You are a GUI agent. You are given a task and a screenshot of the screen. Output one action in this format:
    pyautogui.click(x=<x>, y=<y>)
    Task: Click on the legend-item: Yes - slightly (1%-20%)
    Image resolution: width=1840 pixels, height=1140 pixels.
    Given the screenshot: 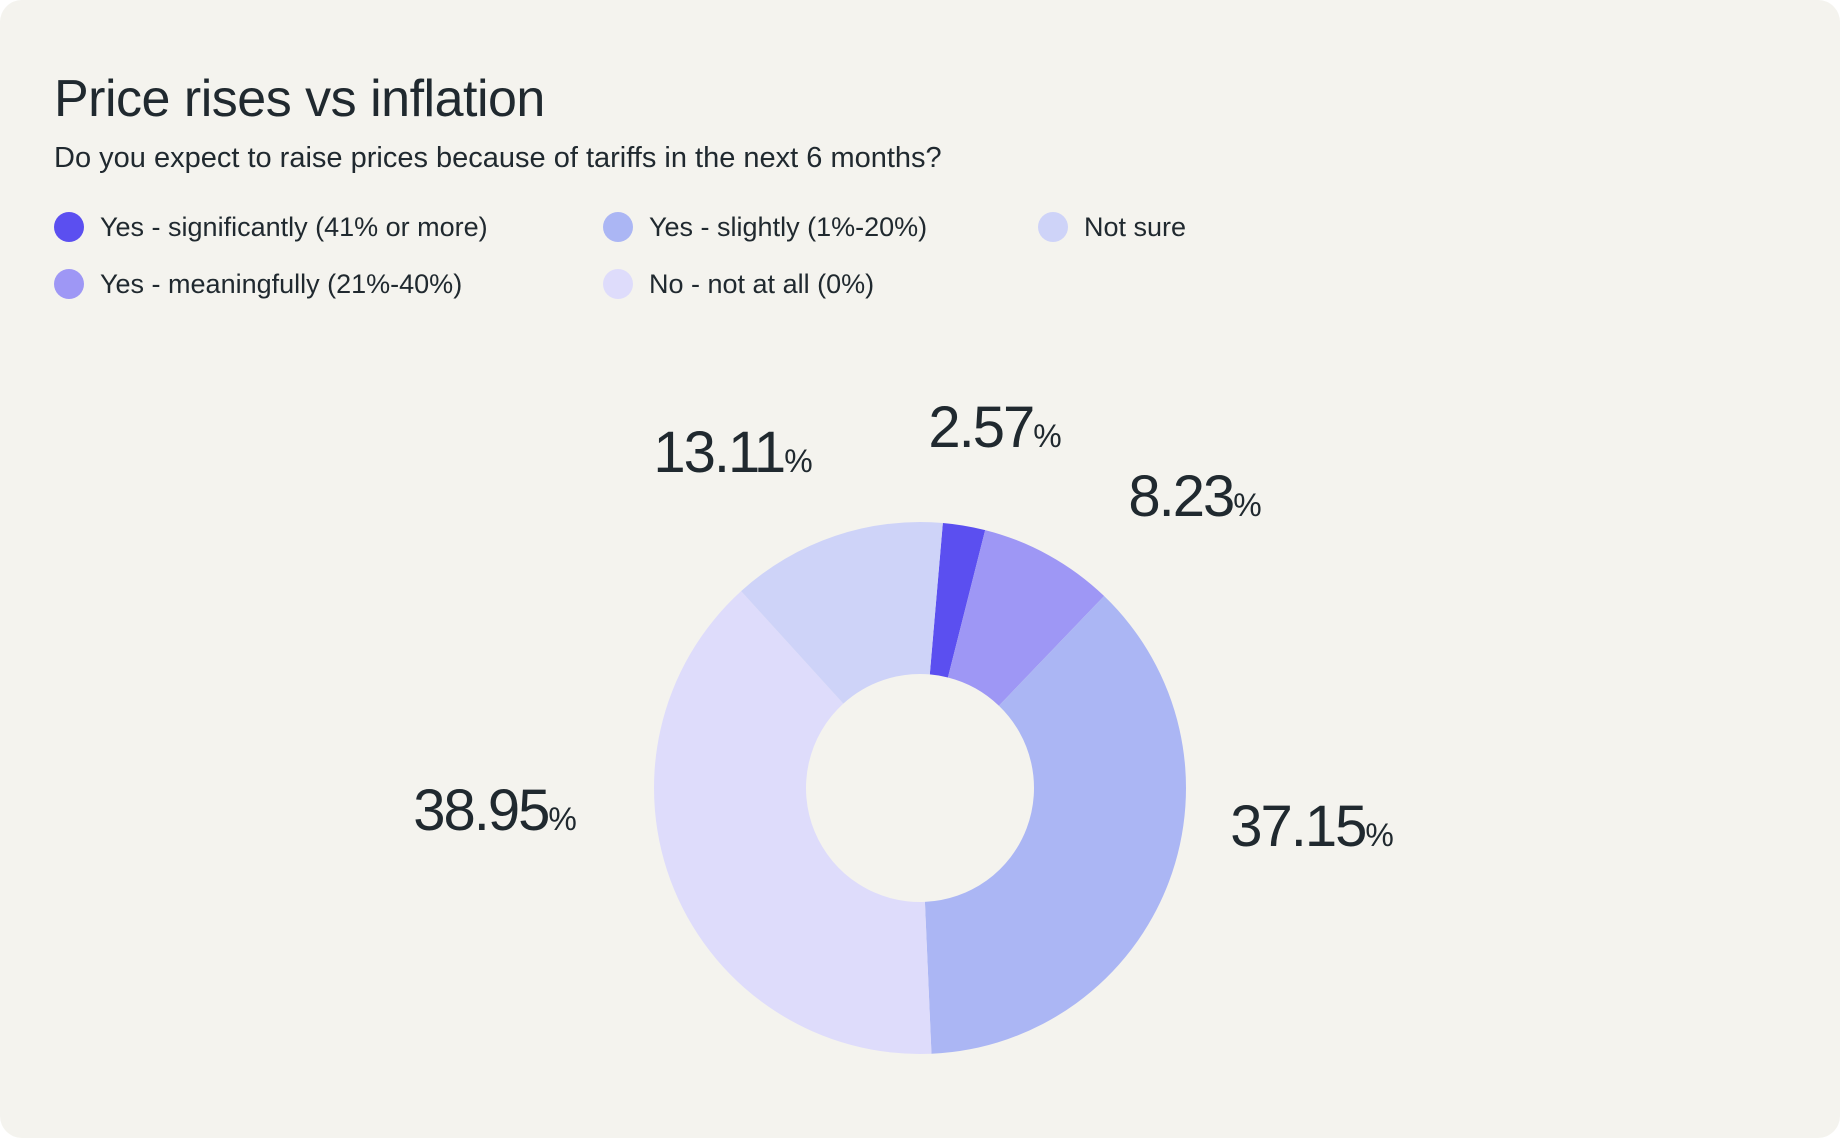 What is the action you would take?
    pyautogui.click(x=765, y=227)
    